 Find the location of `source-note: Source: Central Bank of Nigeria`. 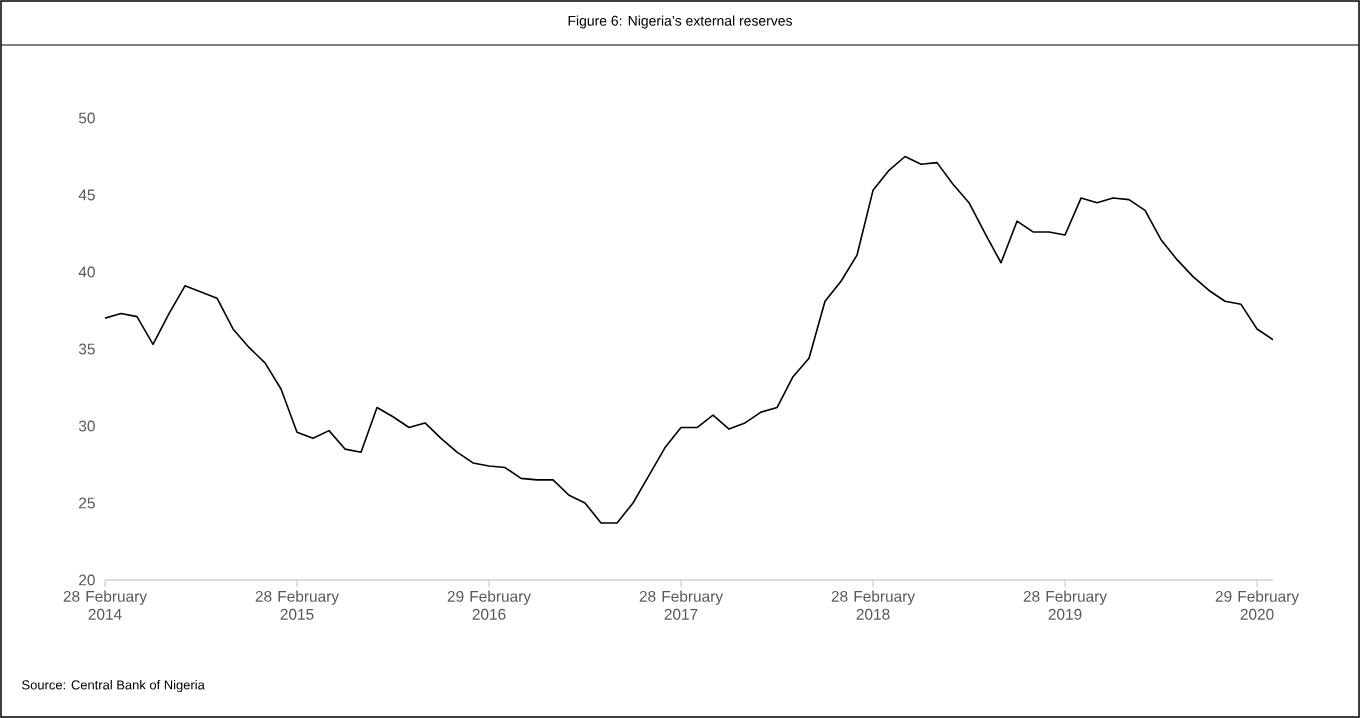

source-note: Source: Central Bank of Nigeria is located at coordinates (113, 686).